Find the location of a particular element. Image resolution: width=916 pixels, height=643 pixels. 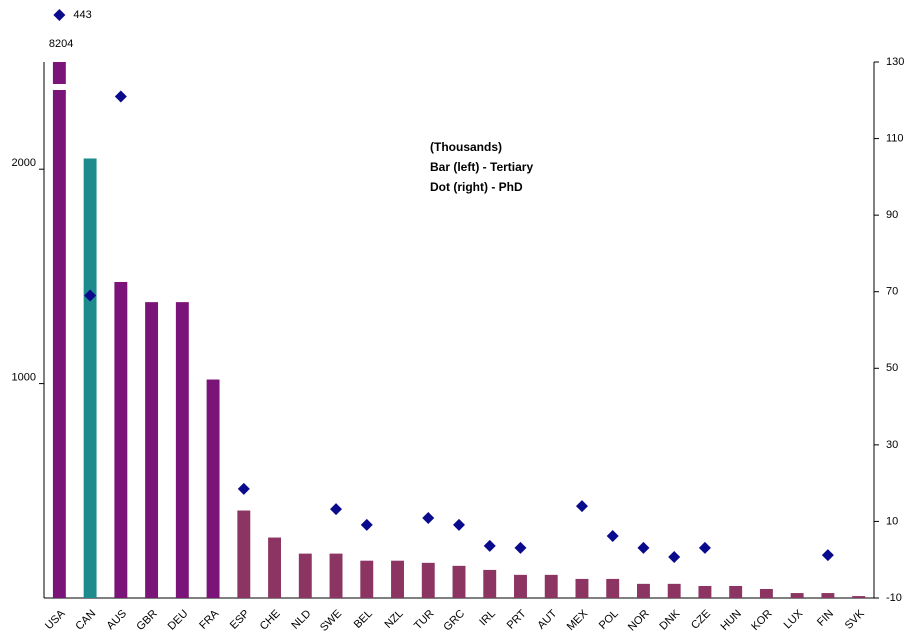

x-tick-label: LUX is located at coordinates (794, 619).